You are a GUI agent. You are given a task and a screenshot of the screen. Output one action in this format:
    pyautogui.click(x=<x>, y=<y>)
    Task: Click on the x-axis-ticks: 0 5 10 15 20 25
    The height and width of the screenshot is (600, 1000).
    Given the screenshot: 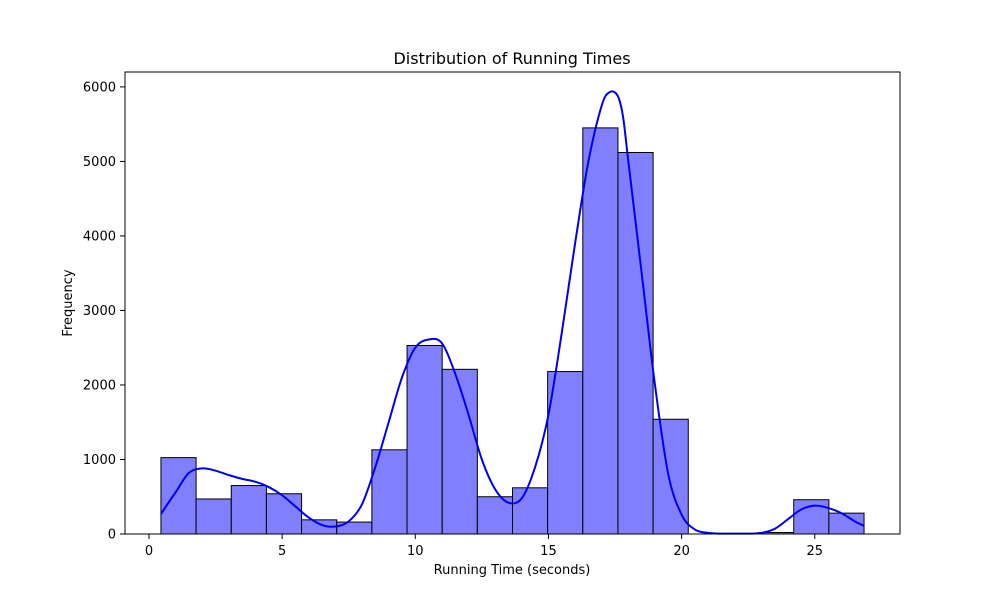 What is the action you would take?
    pyautogui.click(x=484, y=546)
    